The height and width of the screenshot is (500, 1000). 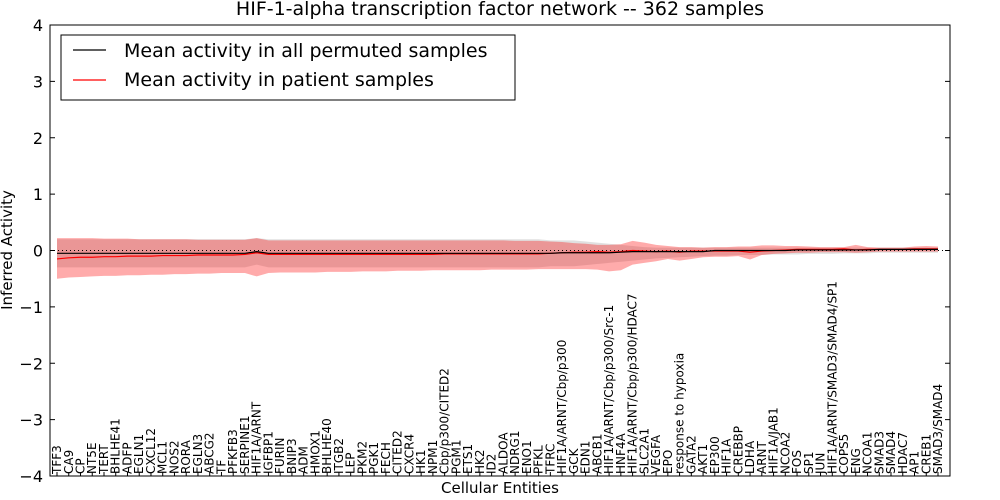 I want to click on x-tick-label: ABCB1, so click(x=597, y=454).